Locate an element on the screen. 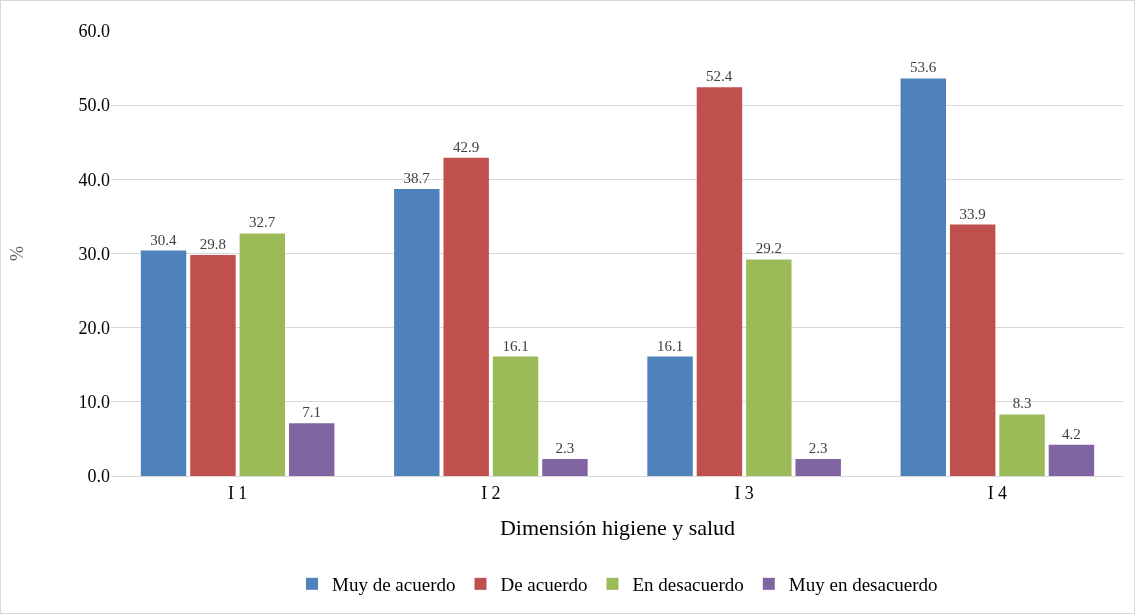 The image size is (1135, 614). data-label: 8.3 is located at coordinates (1022, 403).